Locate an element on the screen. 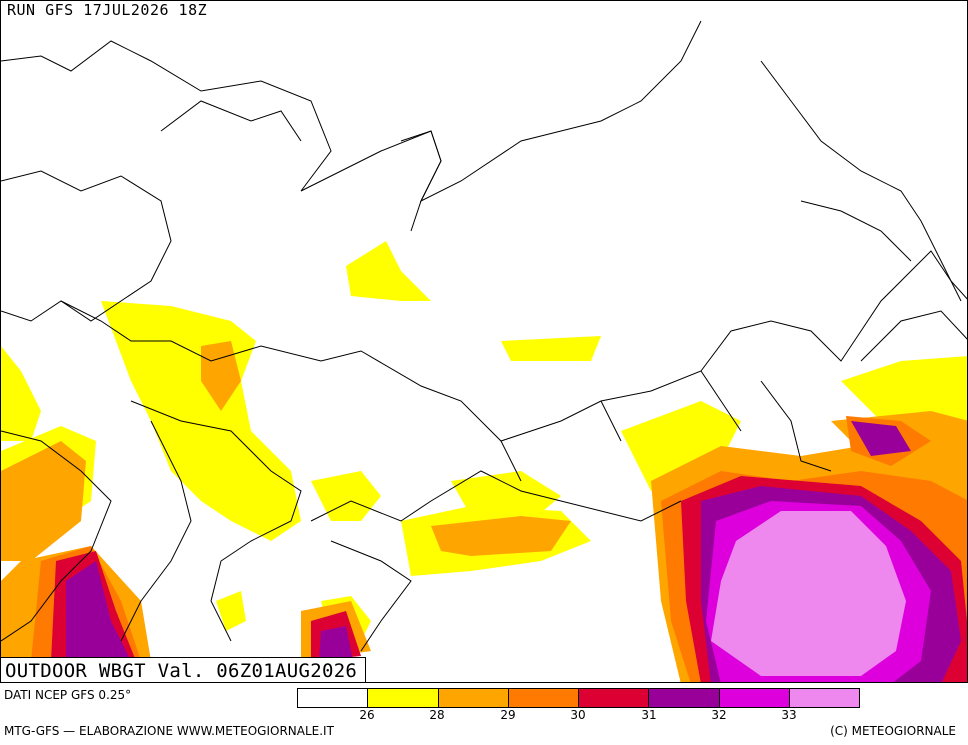  legend-ticks: 26 28 29 30 31 32 33 is located at coordinates (578, 716).